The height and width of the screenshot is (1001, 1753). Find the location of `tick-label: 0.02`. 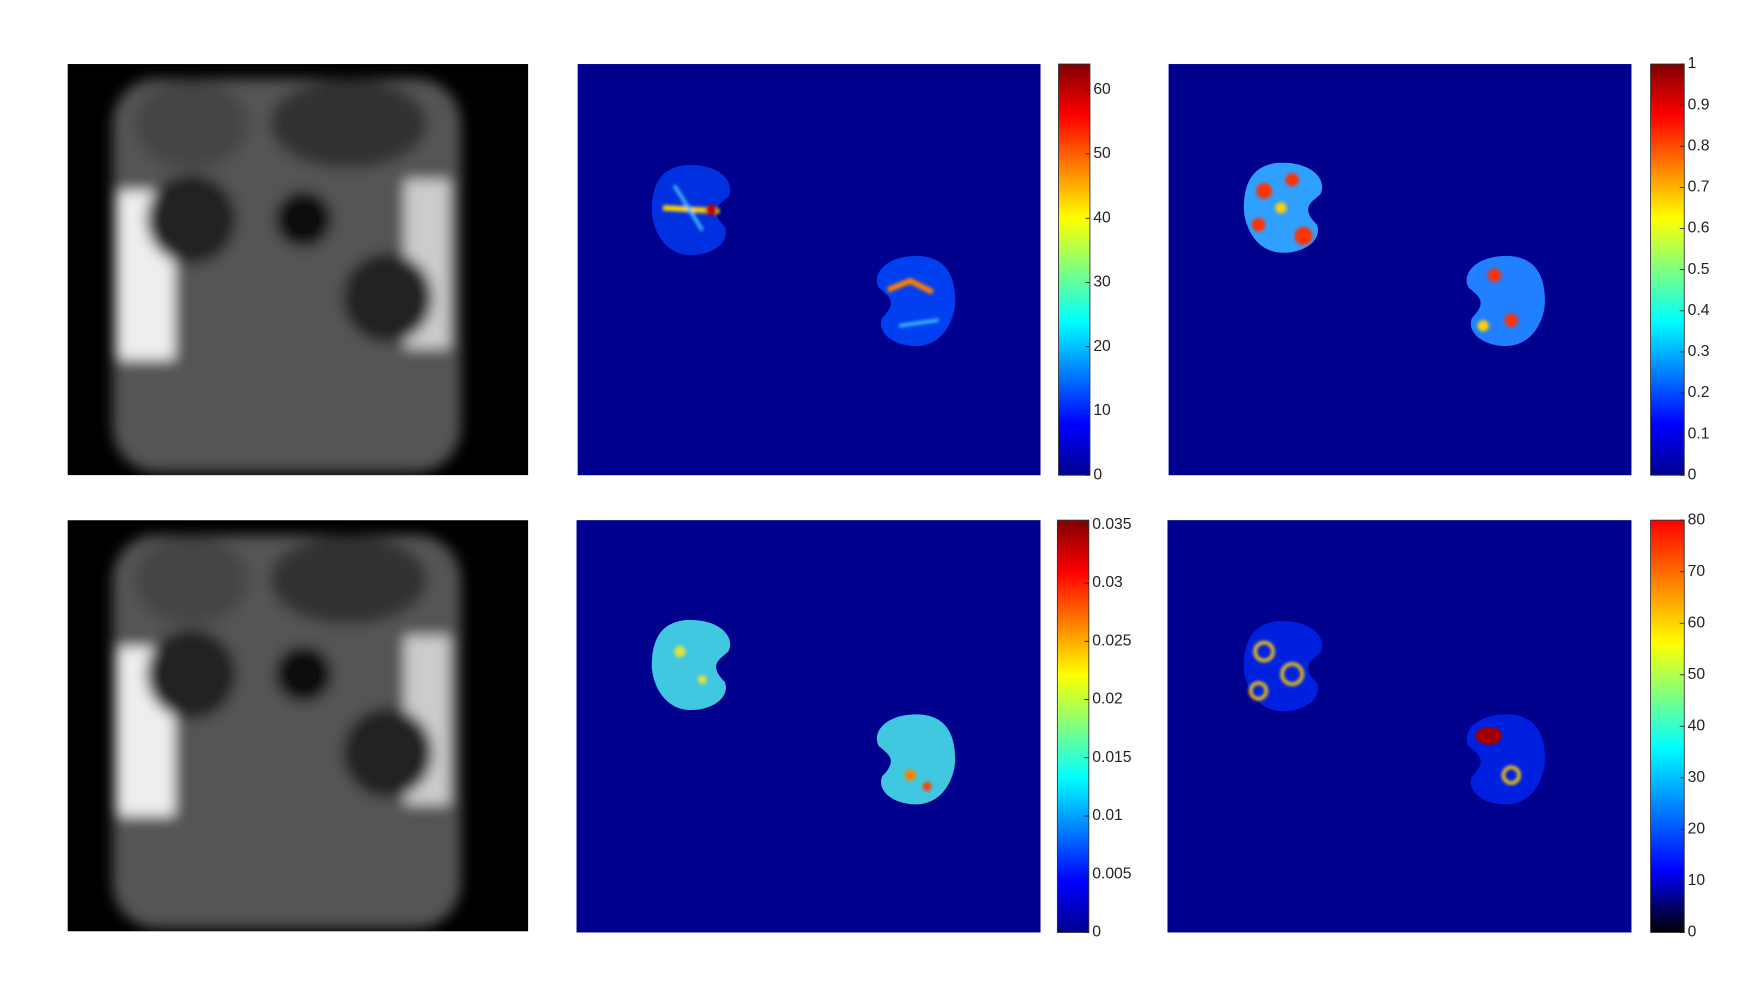

tick-label: 0.02 is located at coordinates (1107, 699).